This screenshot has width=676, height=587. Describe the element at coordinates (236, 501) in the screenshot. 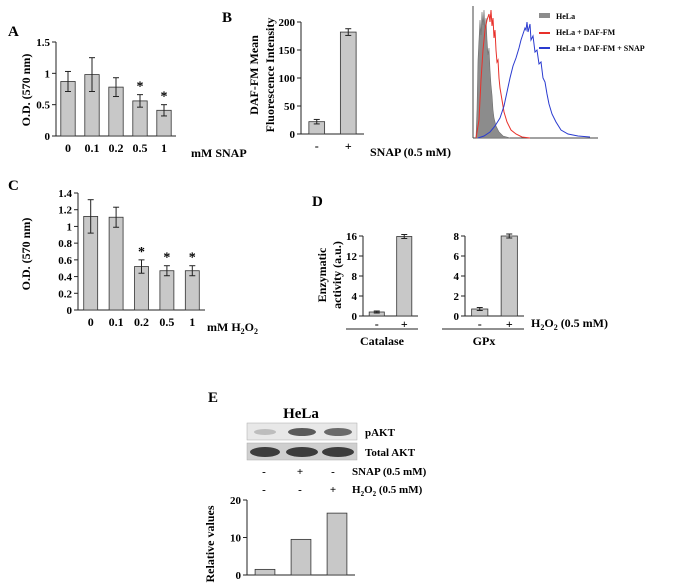

I see `y-tick-label: 20` at that location.